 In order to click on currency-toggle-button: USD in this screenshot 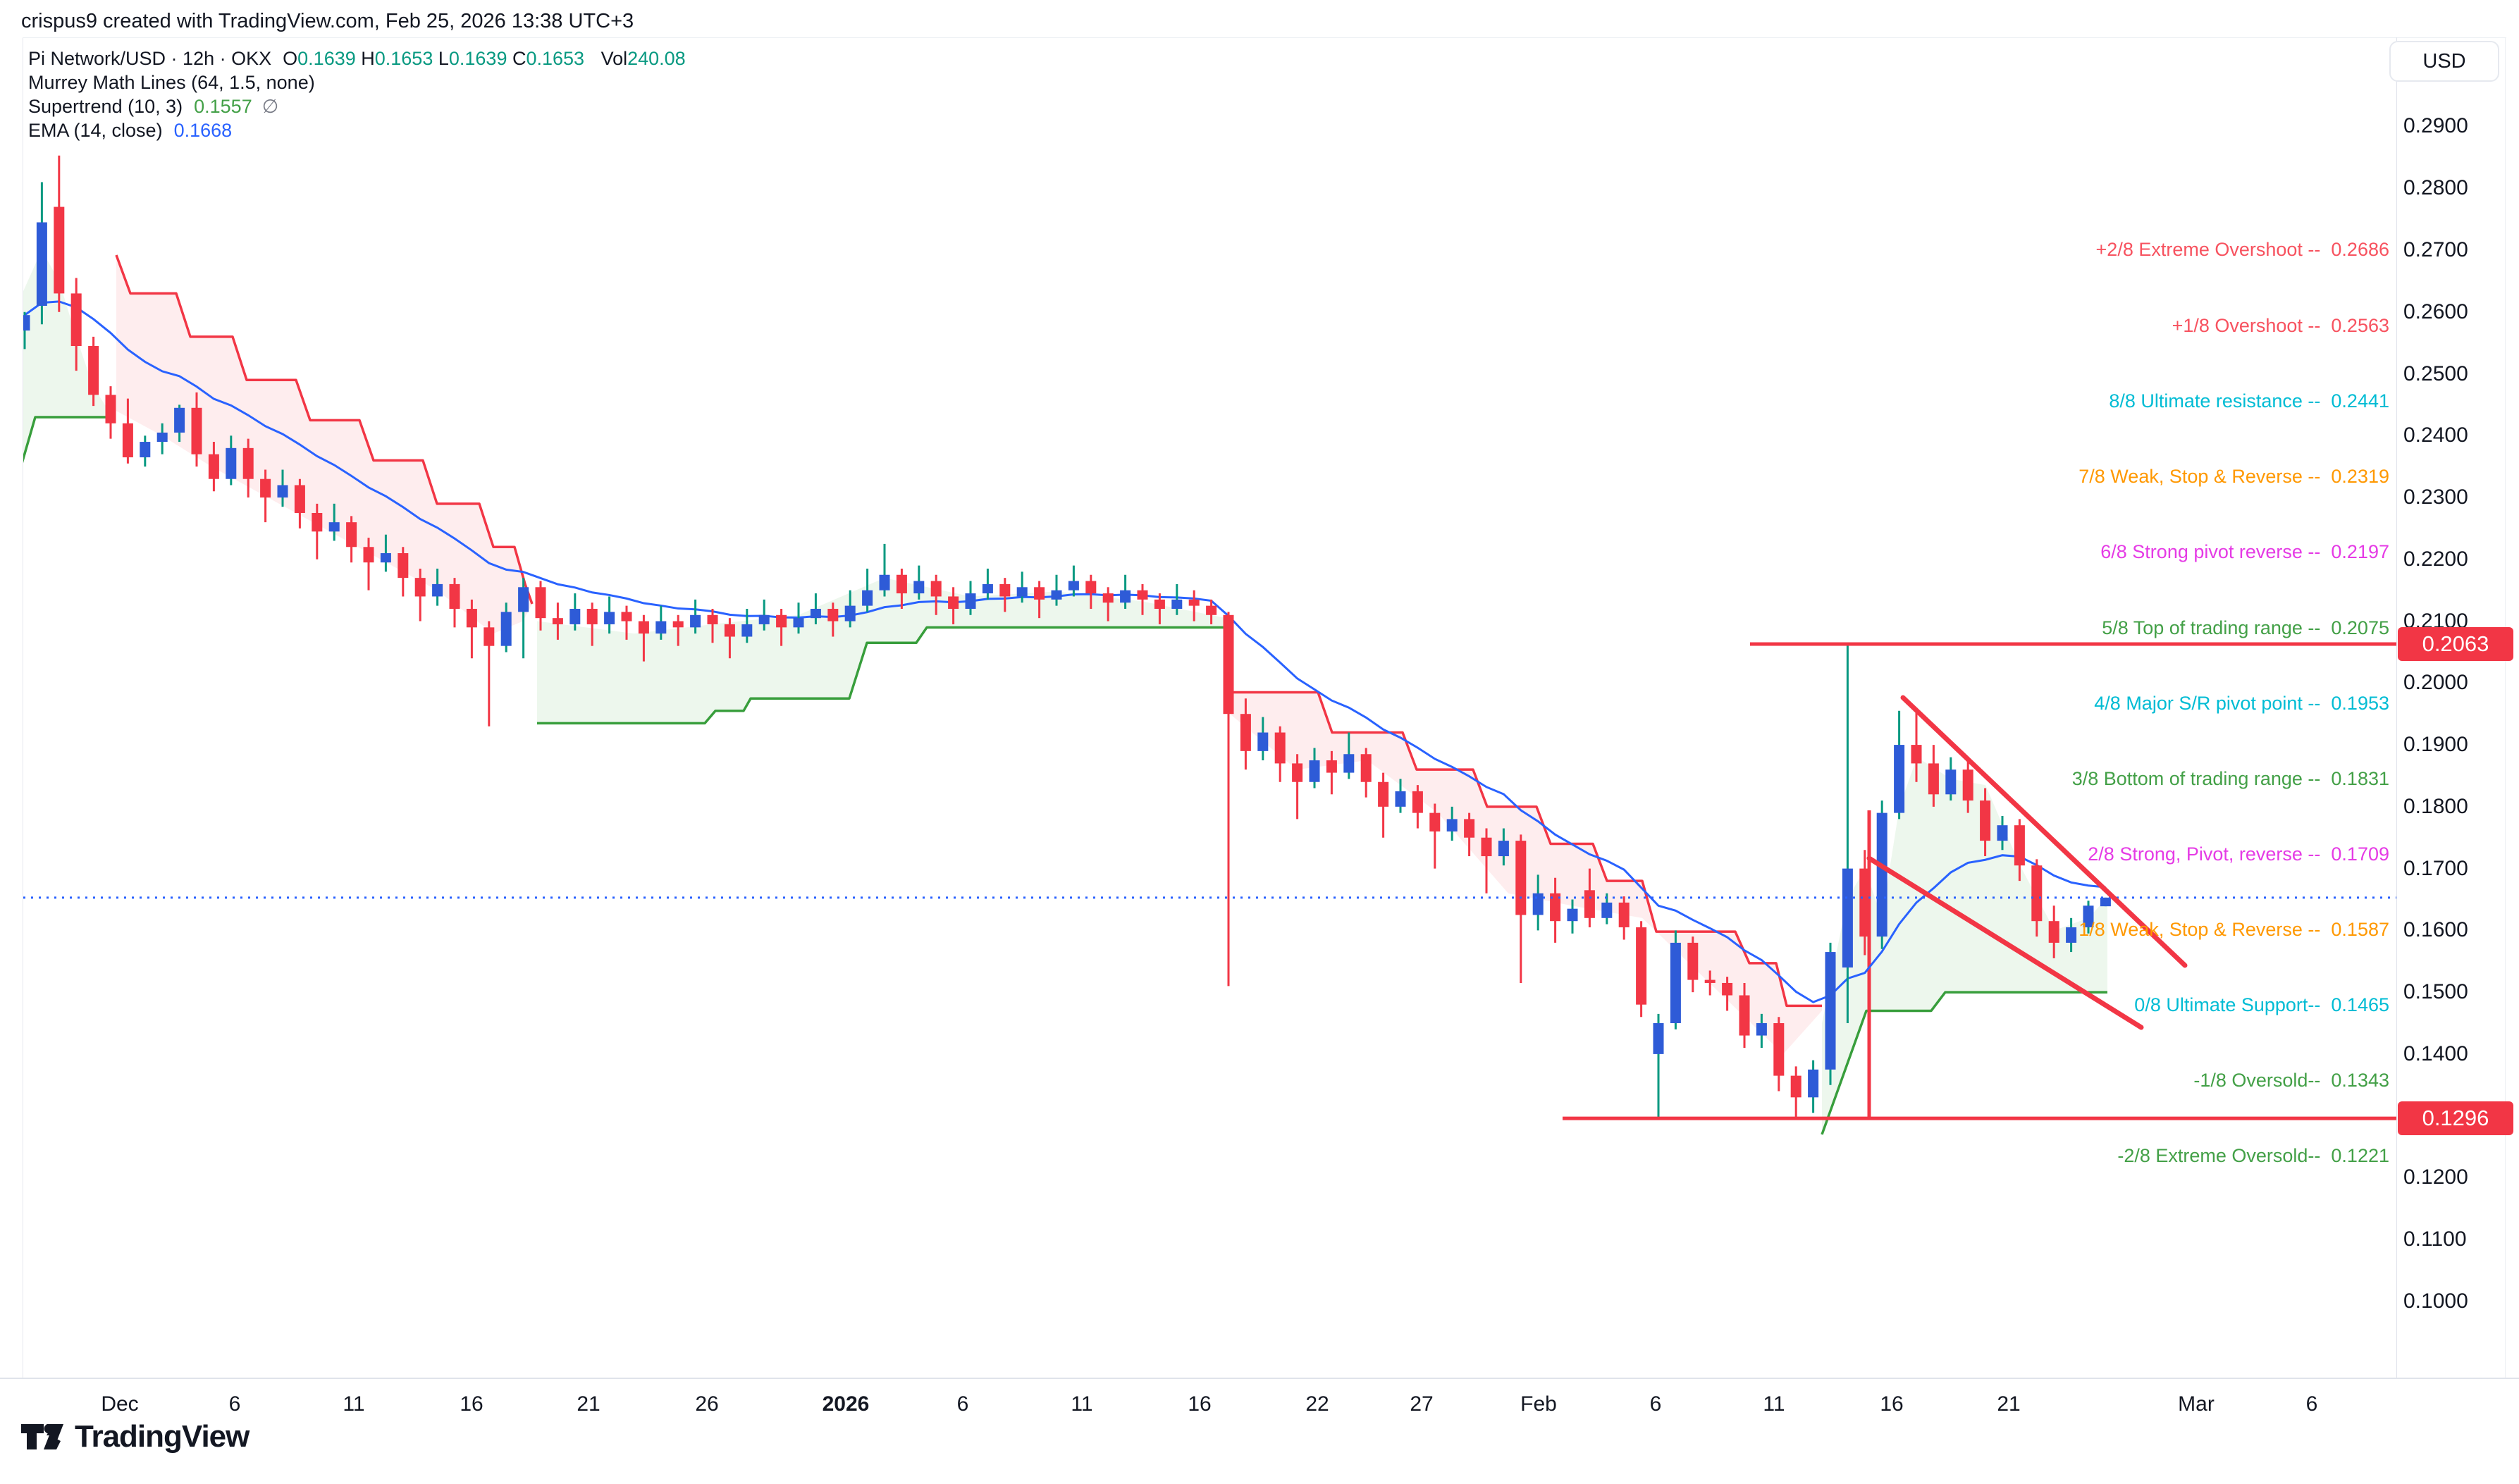, I will do `click(2444, 61)`.